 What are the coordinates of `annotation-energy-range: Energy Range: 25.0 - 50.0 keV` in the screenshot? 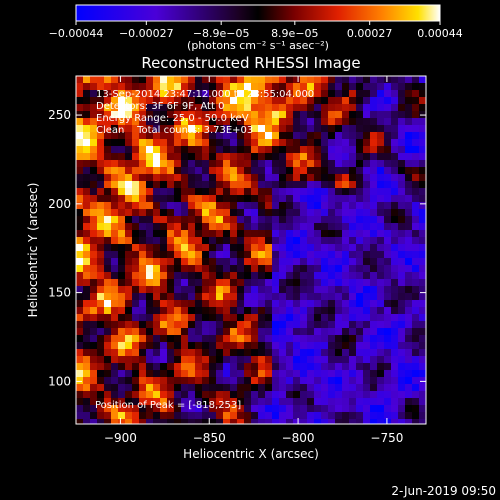 It's located at (172, 118).